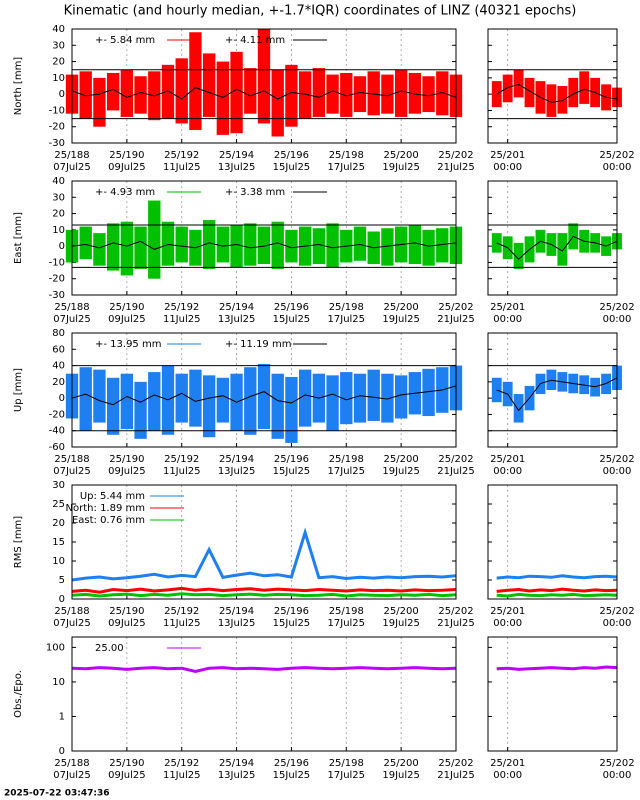 The width and height of the screenshot is (640, 800). What do you see at coordinates (57, 127) in the screenshot?
I see `y-tick-label: -20` at bounding box center [57, 127].